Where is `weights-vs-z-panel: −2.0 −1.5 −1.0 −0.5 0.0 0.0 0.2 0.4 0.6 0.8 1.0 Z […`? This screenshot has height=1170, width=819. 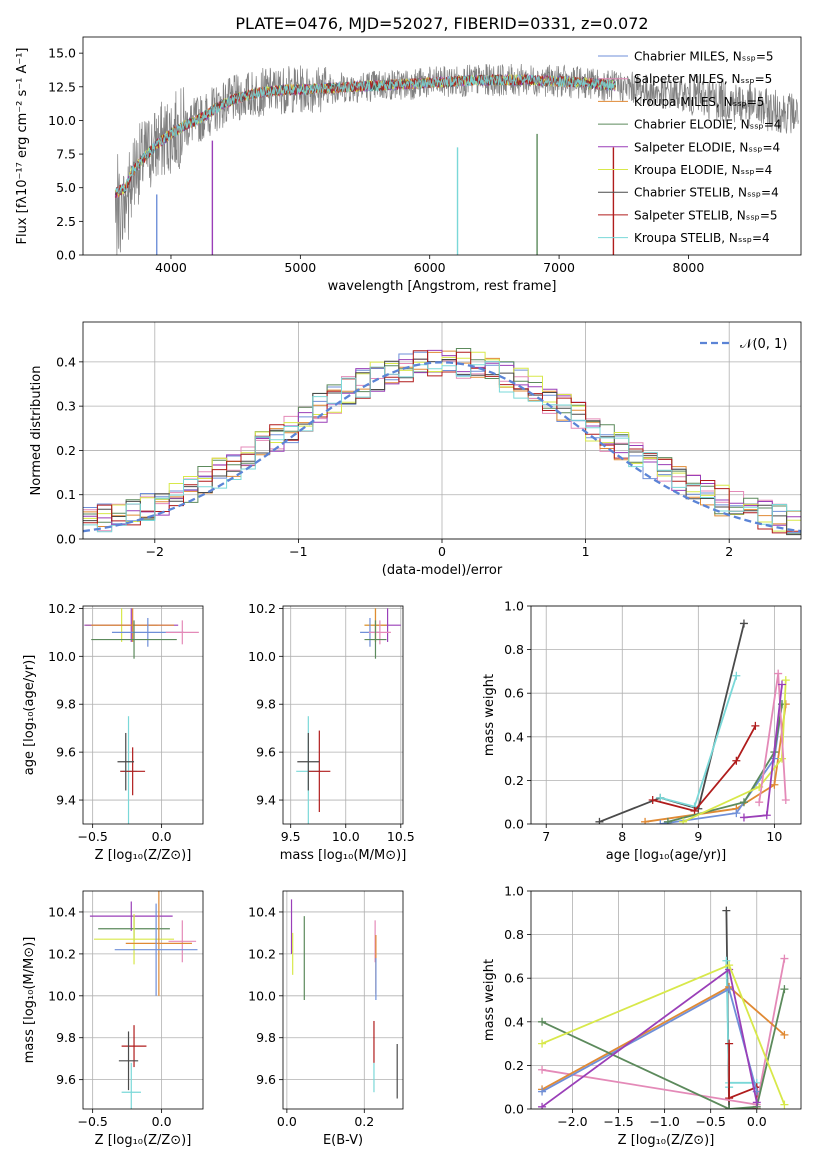
weights-vs-z-panel: −2.0 −1.5 −1.0 −0.5 0.0 0.0 0.2 0.4 0.6 0.8 1.0 Z [… is located at coordinates (642, 1016).